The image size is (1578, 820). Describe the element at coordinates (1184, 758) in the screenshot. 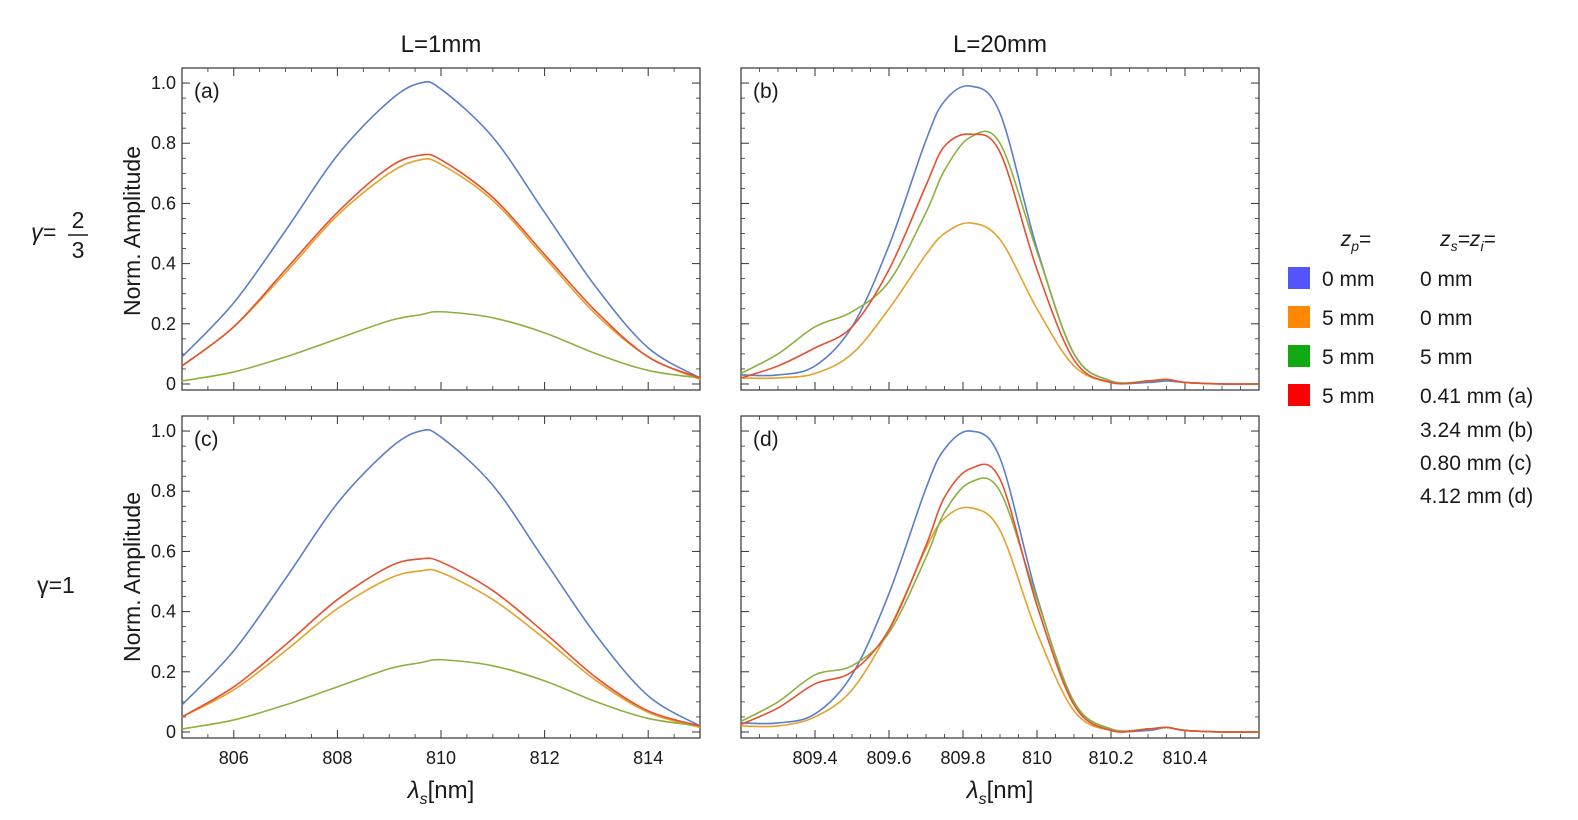

I see `x-tick-label: 810.4` at that location.